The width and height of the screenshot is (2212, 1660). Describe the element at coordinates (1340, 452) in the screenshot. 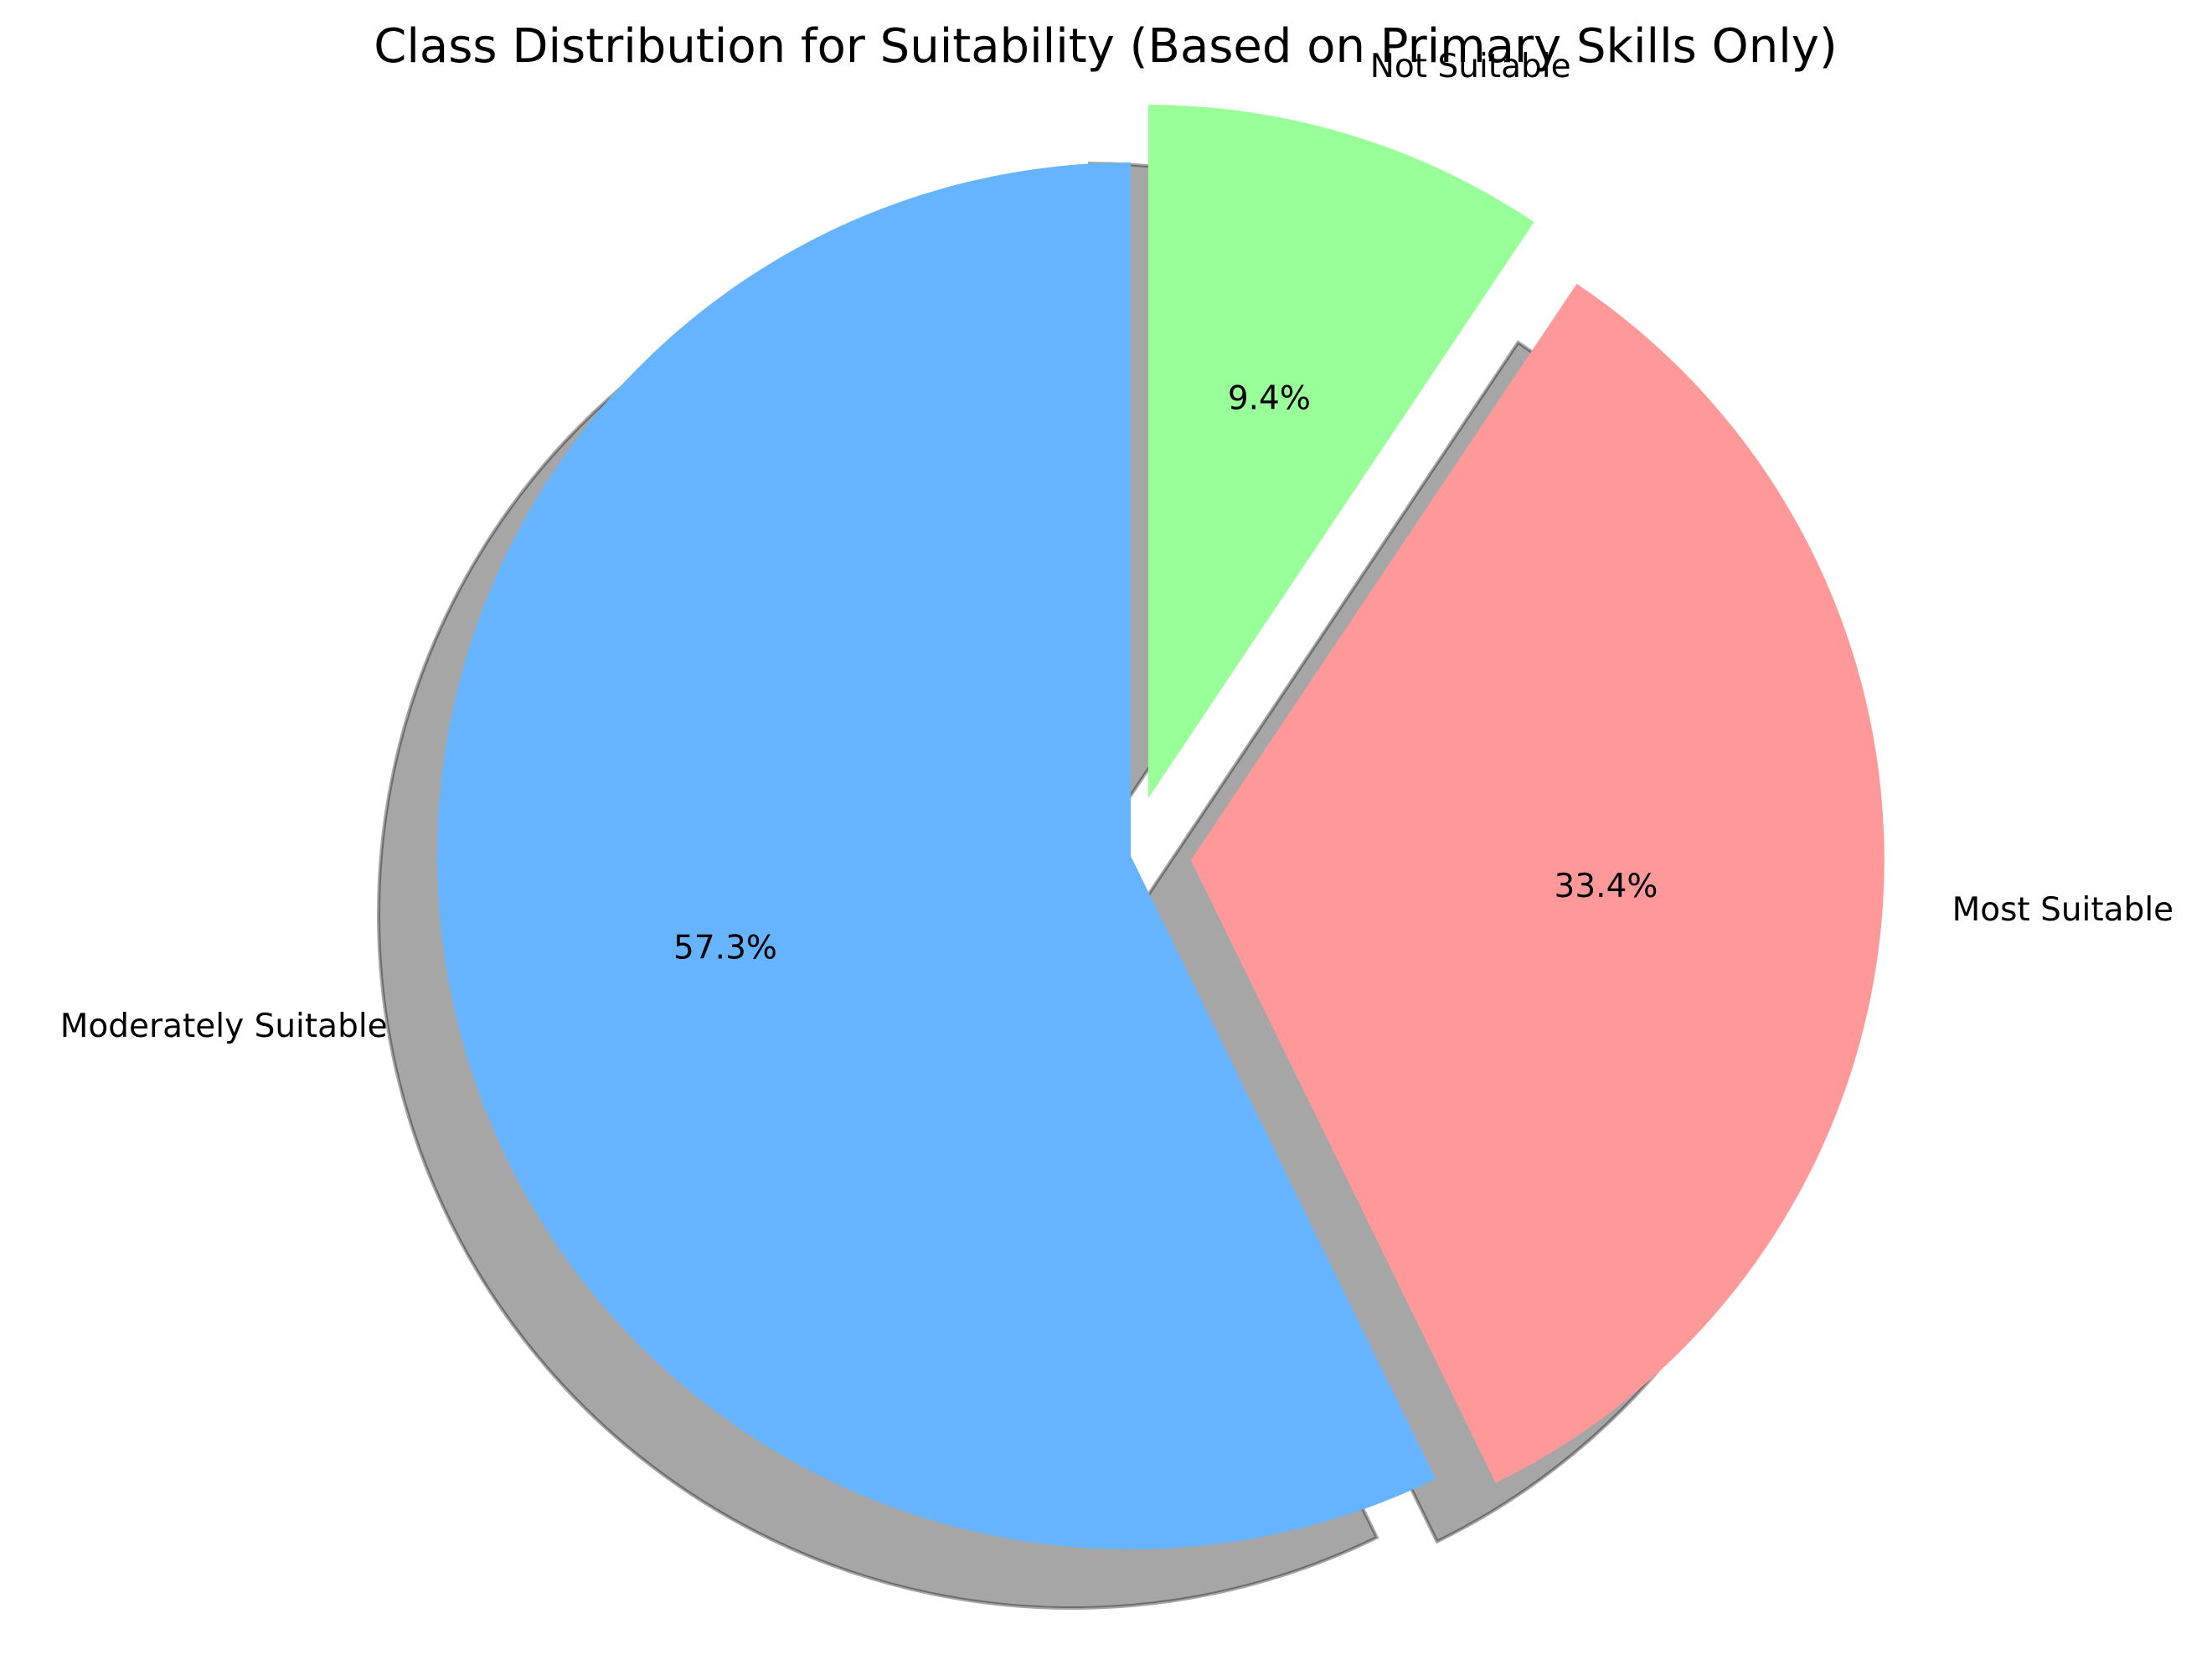

I see `pie-slice-not-suitable` at that location.